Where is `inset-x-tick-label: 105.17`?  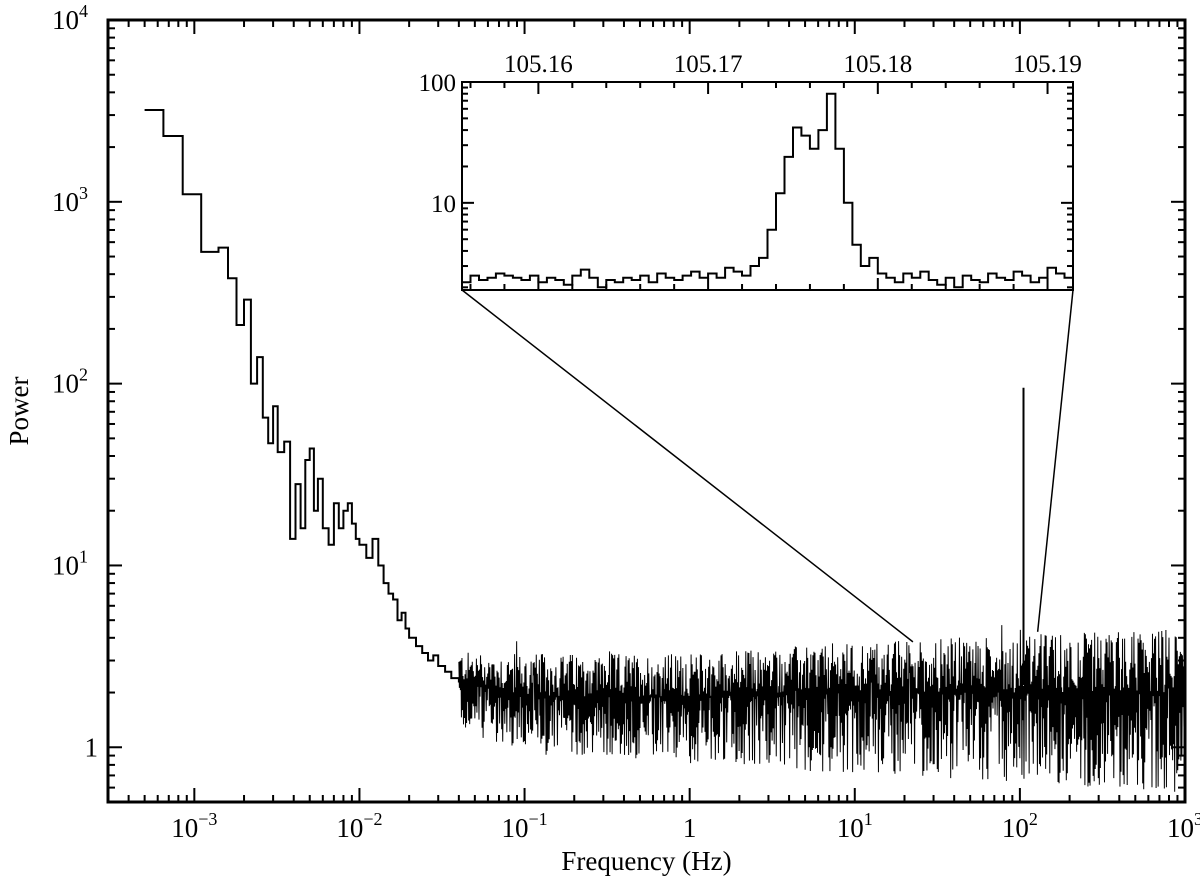 inset-x-tick-label: 105.17 is located at coordinates (708, 64).